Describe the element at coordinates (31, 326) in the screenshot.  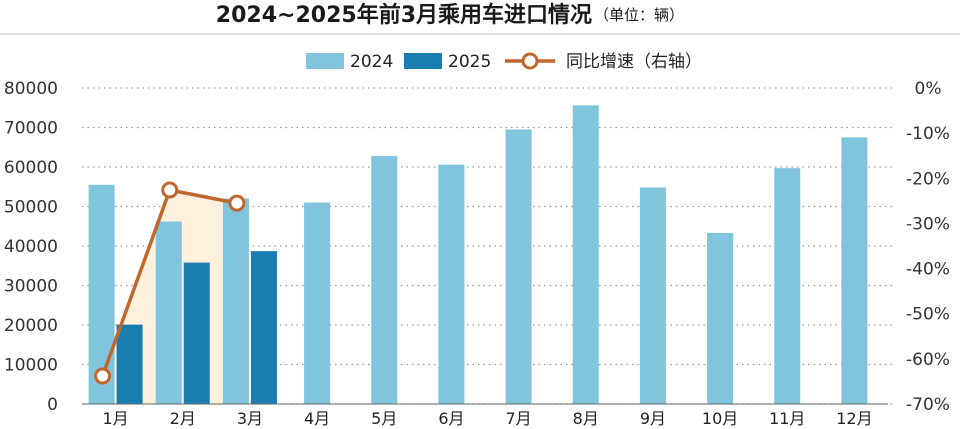
I see `y-left-tick-label: 20000` at that location.